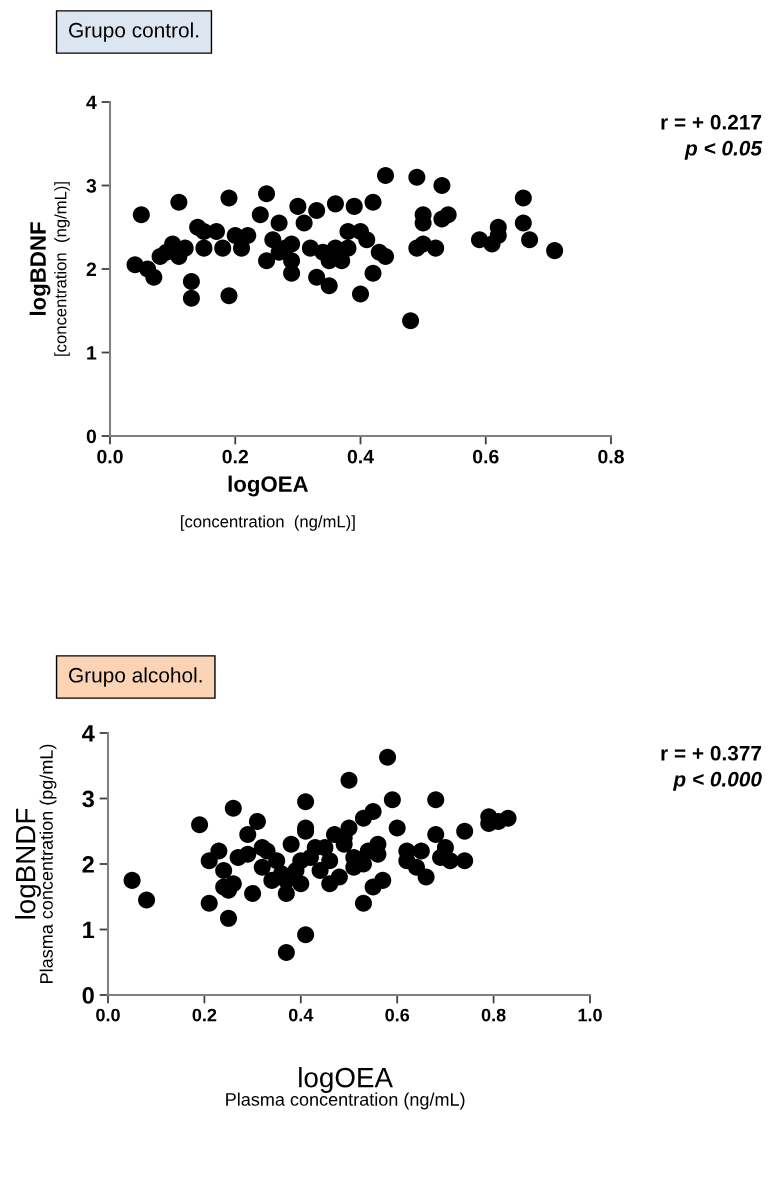  Describe the element at coordinates (135, 677) in the screenshot. I see `chart-title: Grupo alcohol.` at that location.